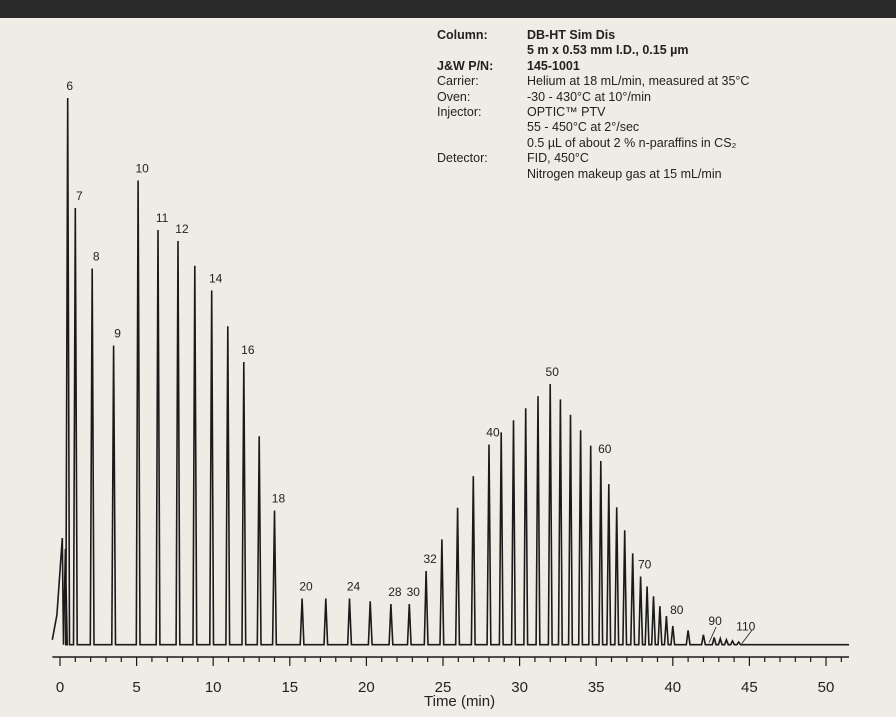  I want to click on parameter-label: J&W P/N:, so click(465, 65).